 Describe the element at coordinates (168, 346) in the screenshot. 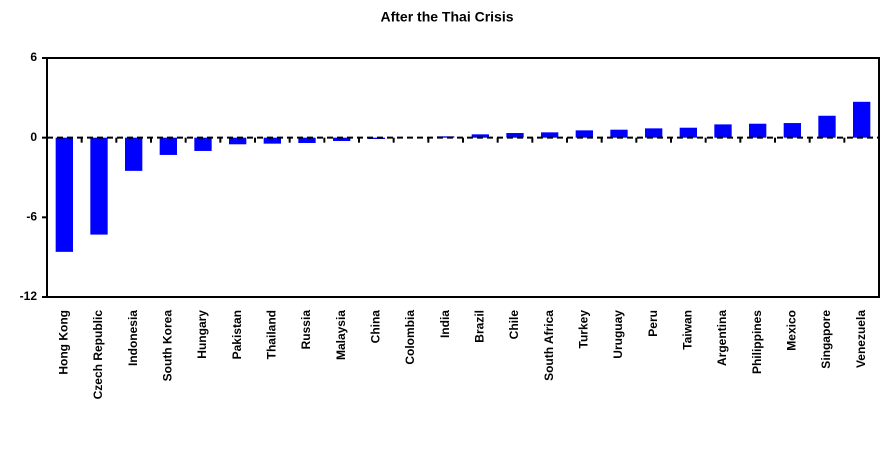

I see `x-tick-label: South Korea` at that location.